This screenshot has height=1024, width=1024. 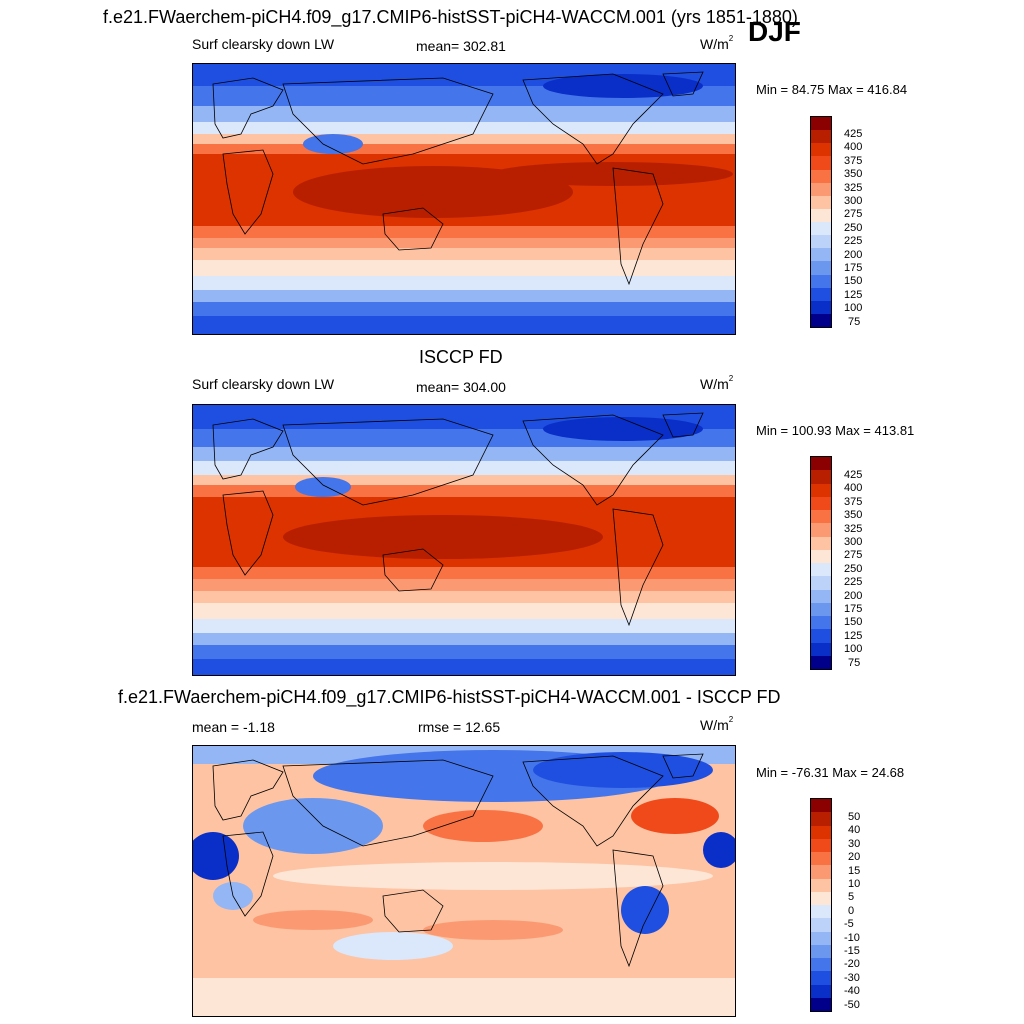 What do you see at coordinates (853, 134) in the screenshot?
I see `colorbar-tick-label: 425` at bounding box center [853, 134].